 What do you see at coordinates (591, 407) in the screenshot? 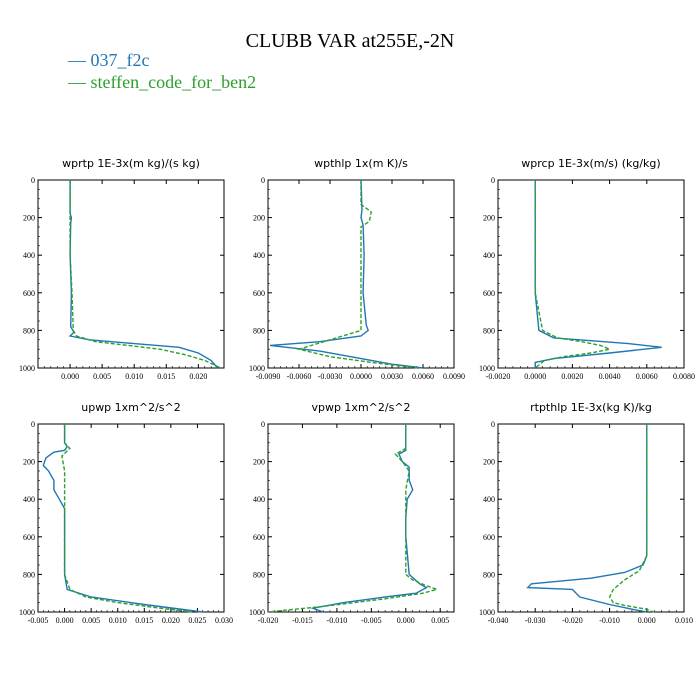
I see `chart-title: rtpthlp 1E-3x(kg K)/kg` at bounding box center [591, 407].